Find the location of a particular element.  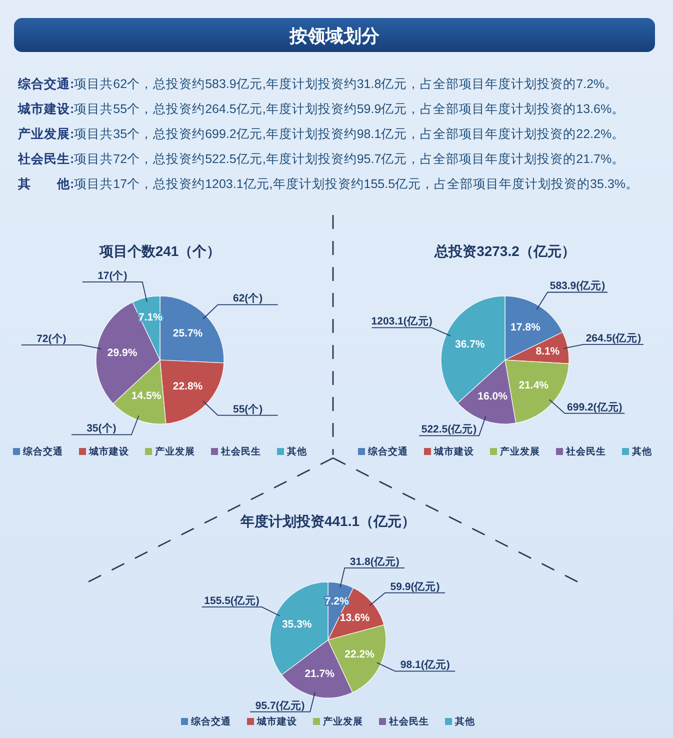

text: 22.8% is located at coordinates (188, 386).